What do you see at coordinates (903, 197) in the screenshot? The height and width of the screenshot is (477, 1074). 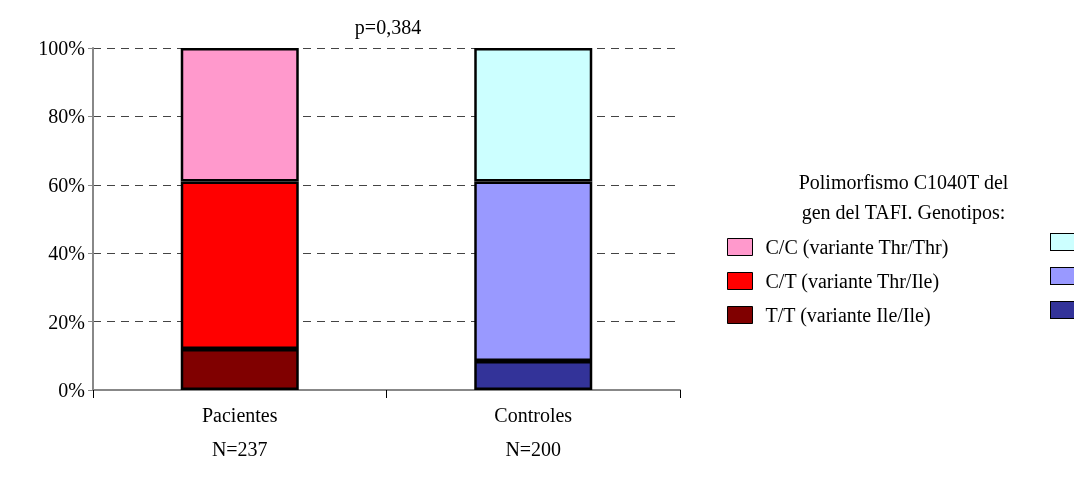 I see `legend-title: Polimorfismo C1040T del gen del TAFI. Genotipos:` at bounding box center [903, 197].